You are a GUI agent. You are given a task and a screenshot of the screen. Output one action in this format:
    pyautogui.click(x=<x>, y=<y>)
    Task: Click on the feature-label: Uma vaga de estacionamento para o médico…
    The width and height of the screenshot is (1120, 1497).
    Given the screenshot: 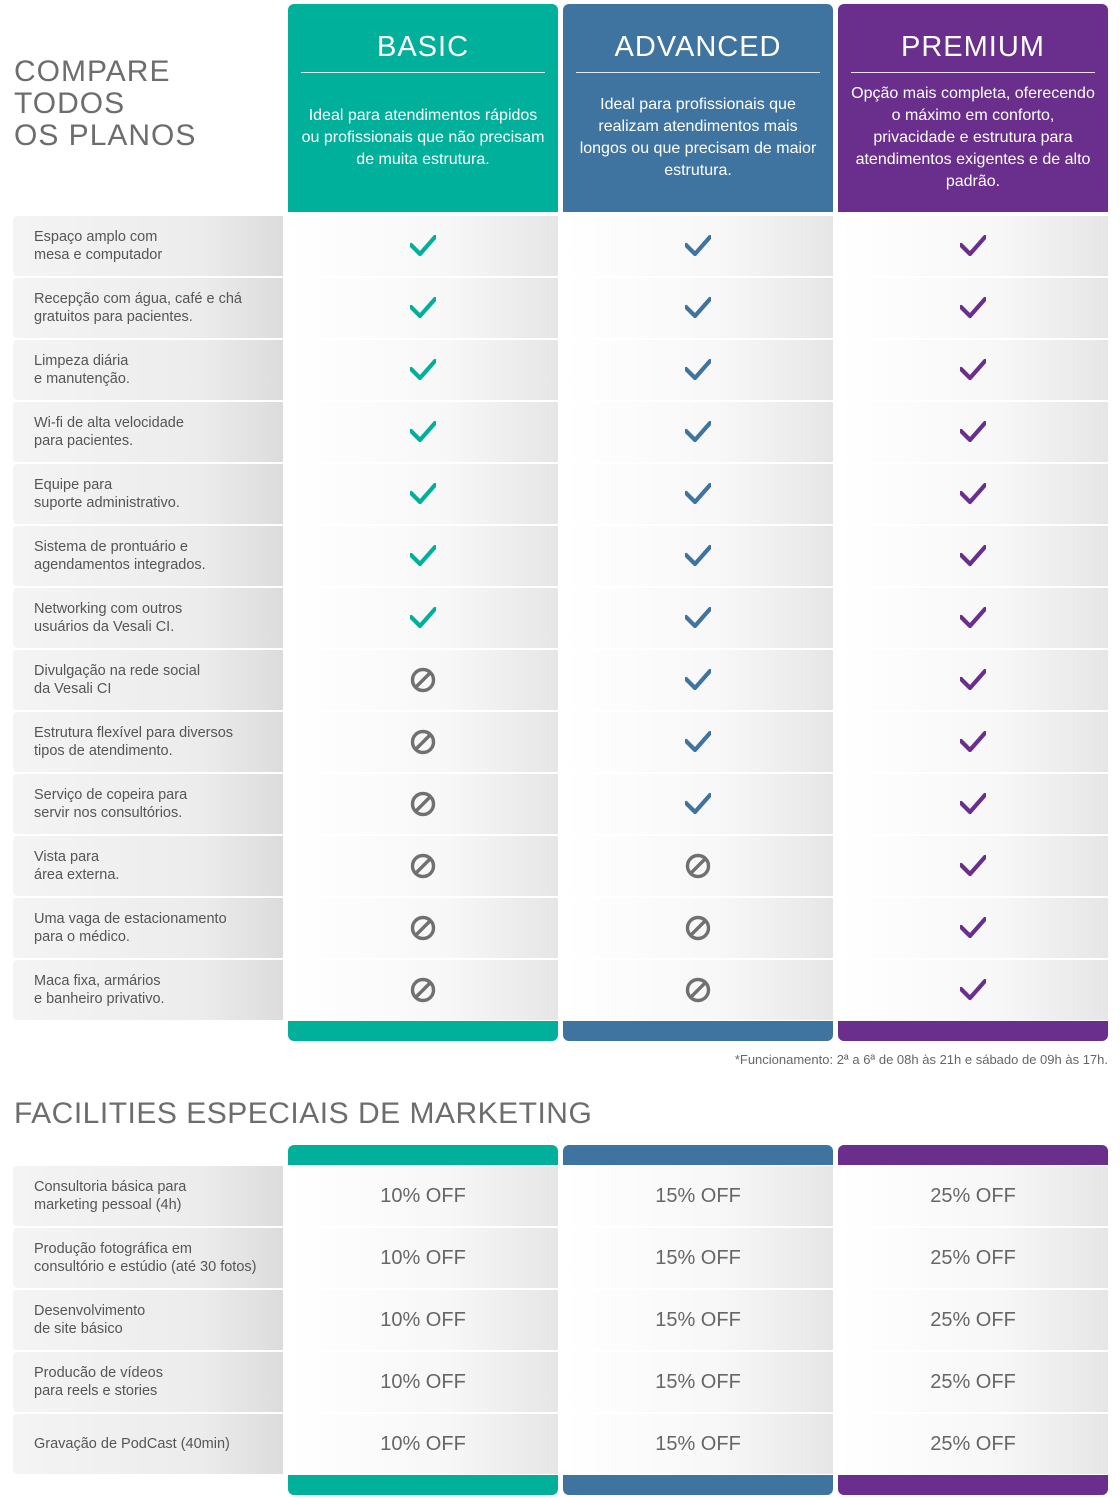 What is the action you would take?
    pyautogui.click(x=148, y=928)
    